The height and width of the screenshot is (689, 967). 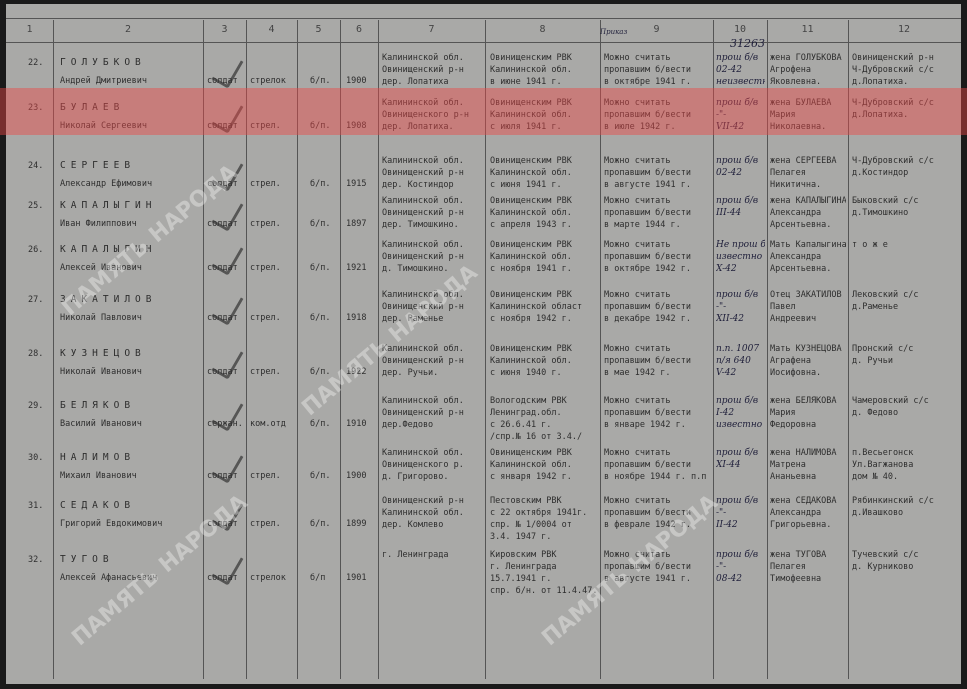 What do you see at coordinates (536, 307) in the screenshot?
I see `conscription-office-line: Калининской област` at bounding box center [536, 307].